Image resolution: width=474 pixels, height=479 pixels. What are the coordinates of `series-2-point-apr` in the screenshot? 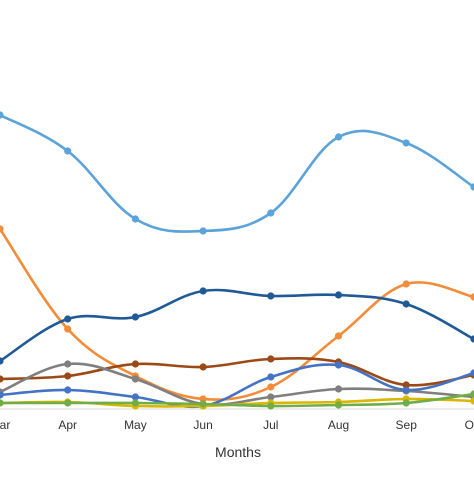 It's located at (68, 329).